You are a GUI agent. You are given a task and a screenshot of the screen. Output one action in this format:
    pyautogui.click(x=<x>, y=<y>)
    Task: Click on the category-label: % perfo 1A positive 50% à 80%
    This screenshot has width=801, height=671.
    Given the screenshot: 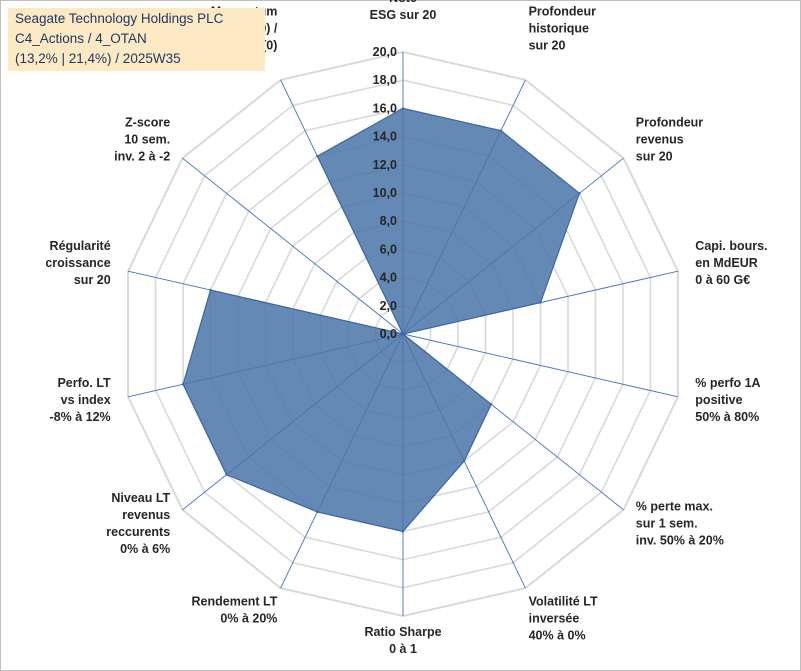 What is the action you would take?
    pyautogui.click(x=727, y=400)
    